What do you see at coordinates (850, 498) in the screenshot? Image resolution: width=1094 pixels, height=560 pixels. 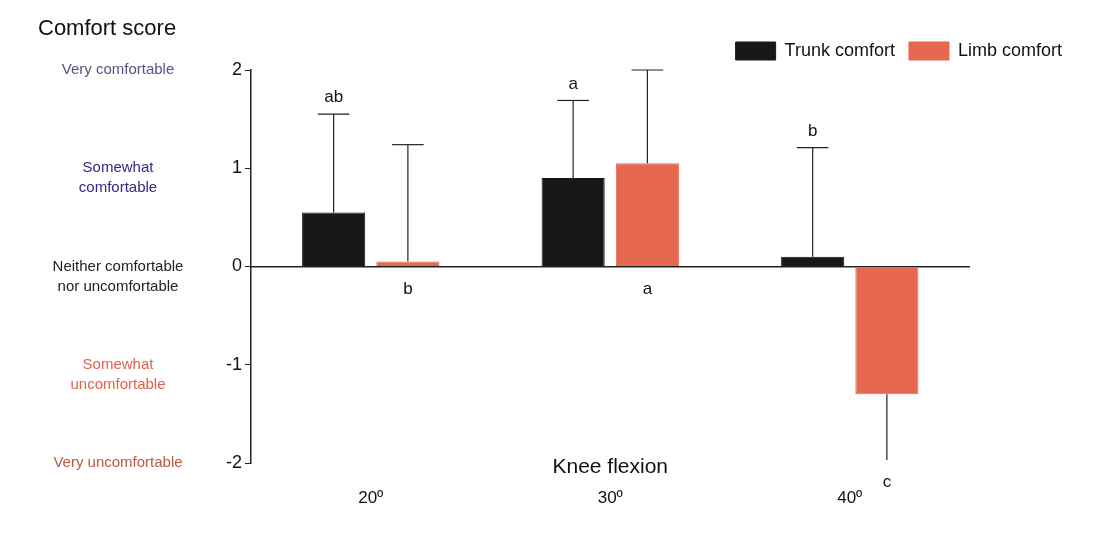 I see `x-tick-label: 40º` at bounding box center [850, 498].